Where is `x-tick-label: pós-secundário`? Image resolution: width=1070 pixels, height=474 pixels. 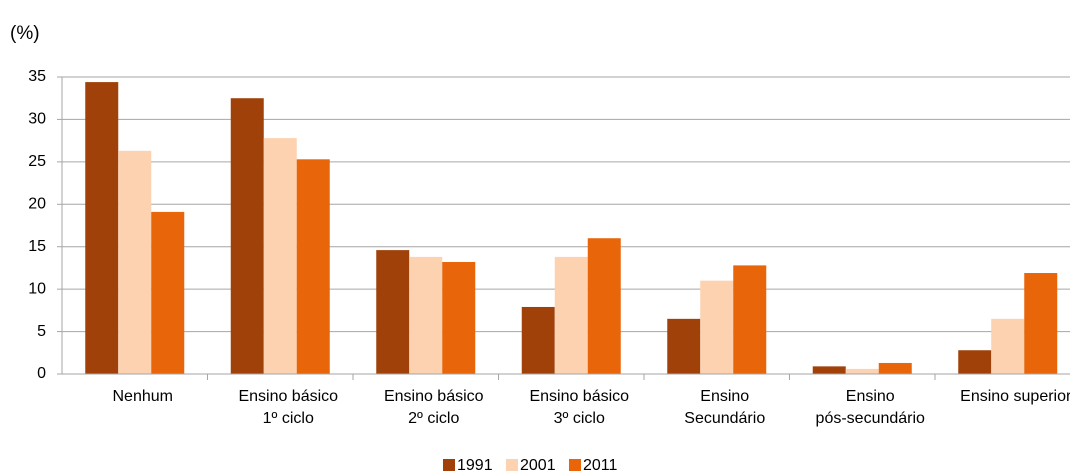 x-tick-label: pós-secundário is located at coordinates (871, 418).